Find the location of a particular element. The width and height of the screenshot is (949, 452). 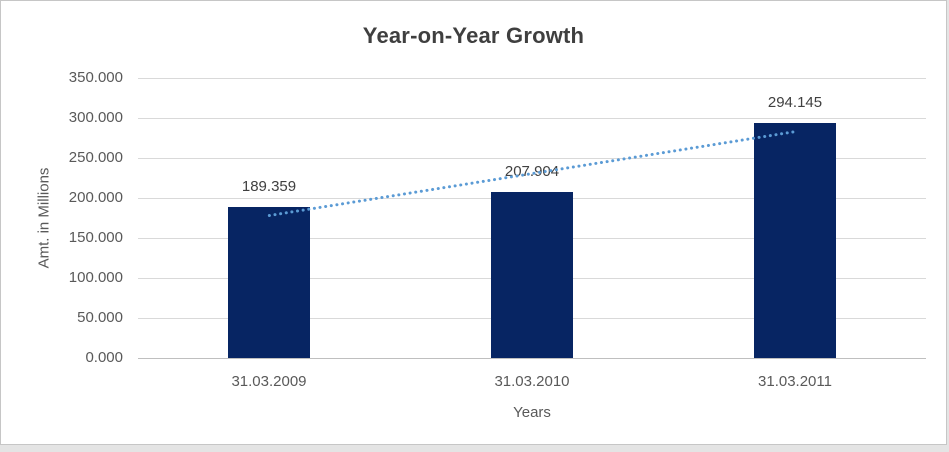

bar-value-label: 207.904 is located at coordinates (532, 171).